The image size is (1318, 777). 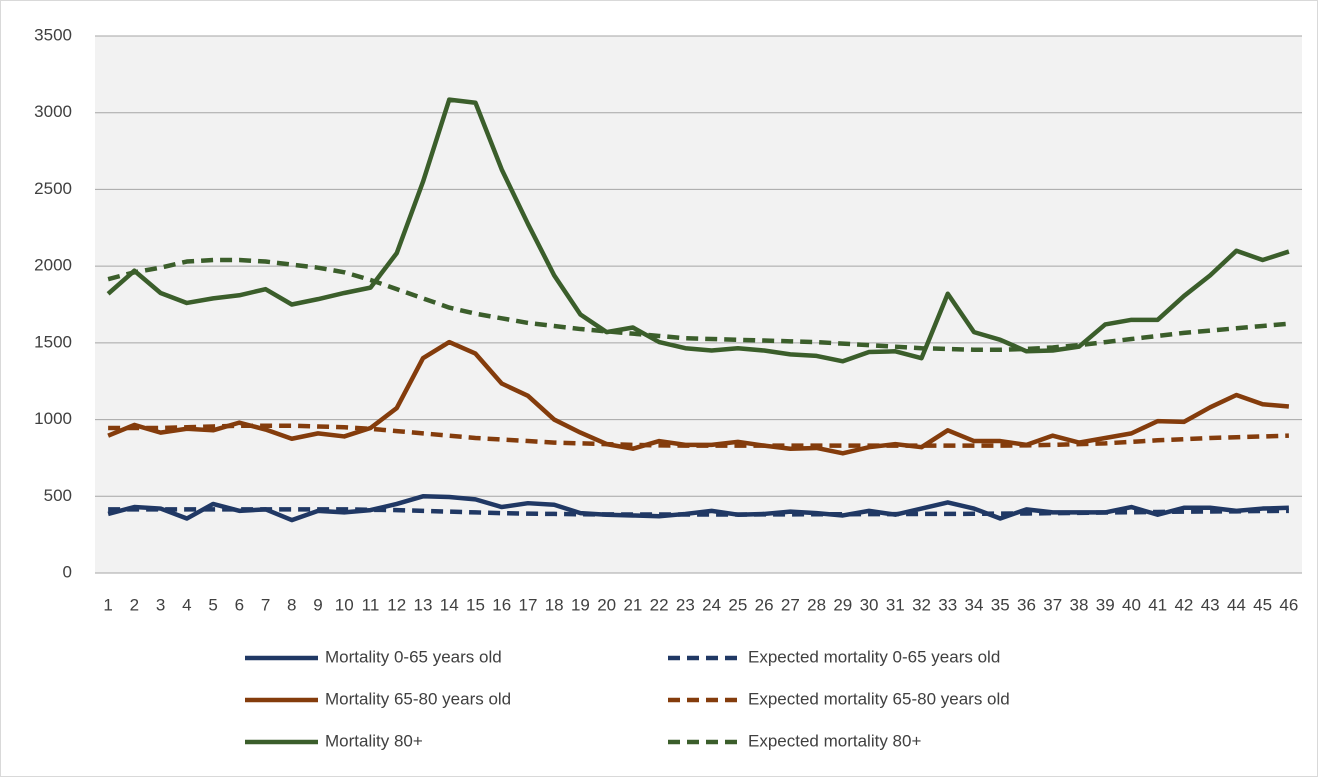 What do you see at coordinates (53, 265) in the screenshot?
I see `y-tick-label: 2000` at bounding box center [53, 265].